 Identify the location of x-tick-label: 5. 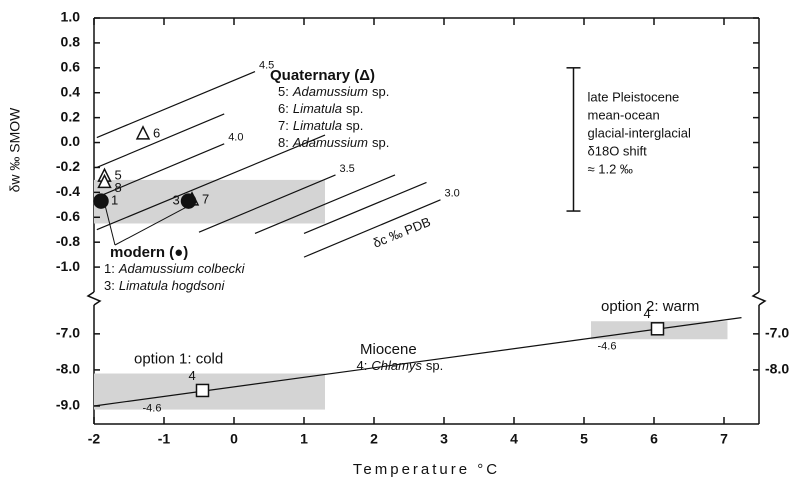
(584, 439).